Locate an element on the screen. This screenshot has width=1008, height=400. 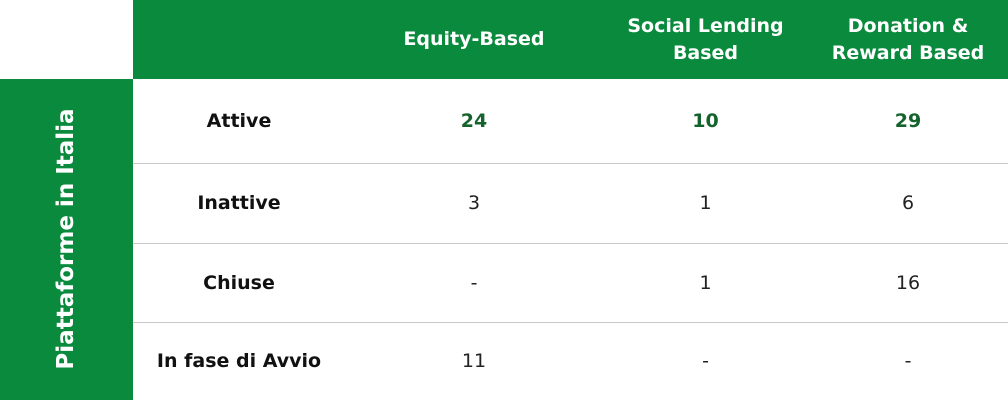
column-header: Social Lending Based is located at coordinates (705, 39).